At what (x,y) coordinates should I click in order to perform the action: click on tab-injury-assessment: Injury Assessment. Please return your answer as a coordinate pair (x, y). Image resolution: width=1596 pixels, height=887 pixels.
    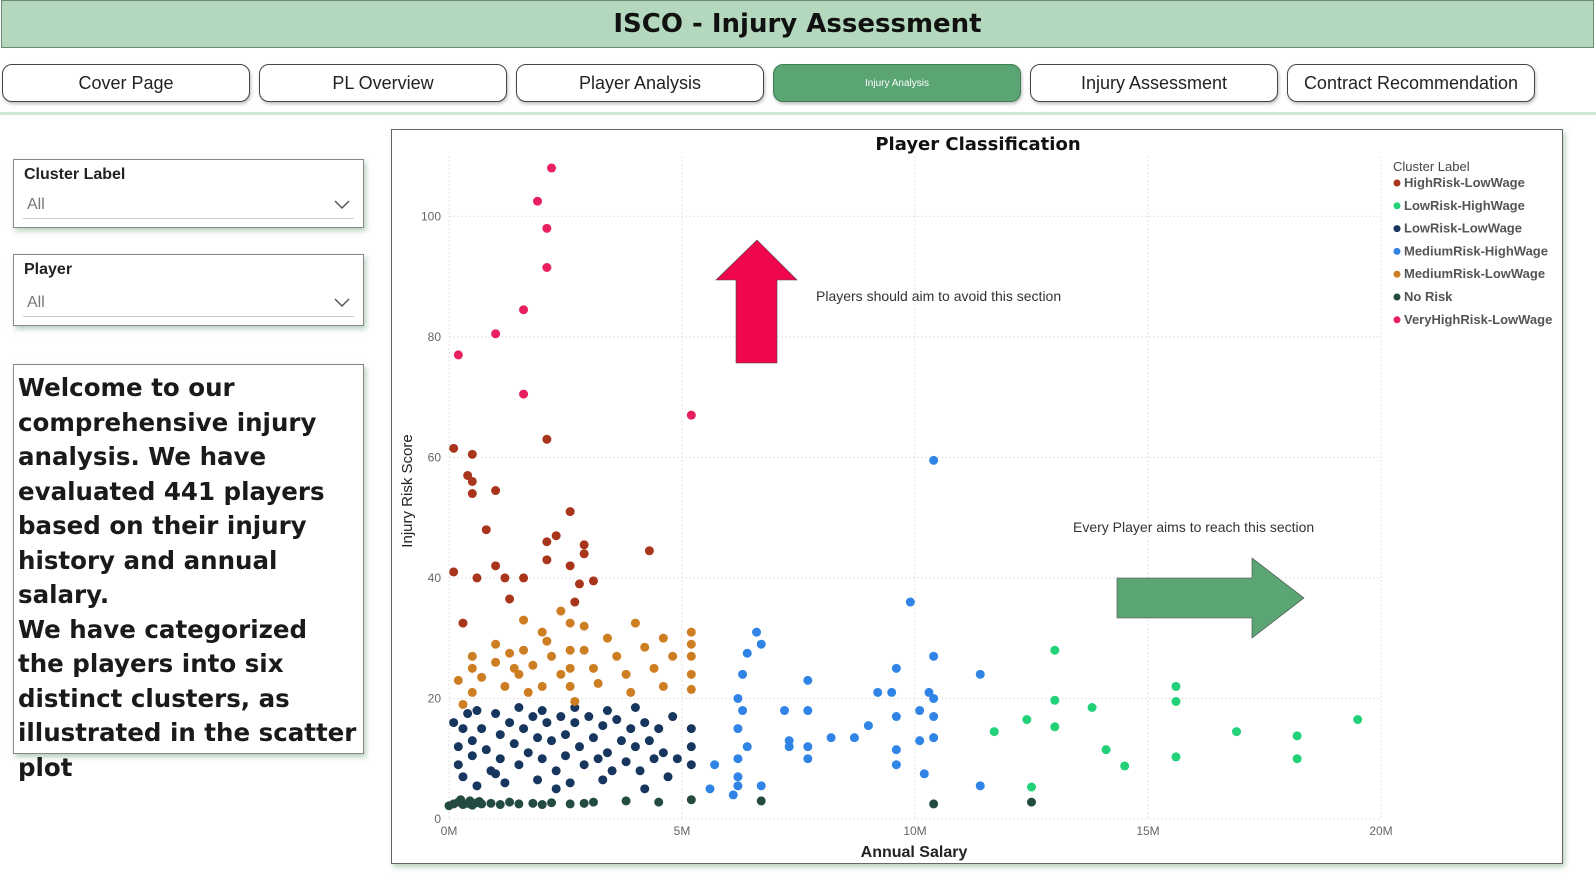
    Looking at the image, I should click on (1154, 83).